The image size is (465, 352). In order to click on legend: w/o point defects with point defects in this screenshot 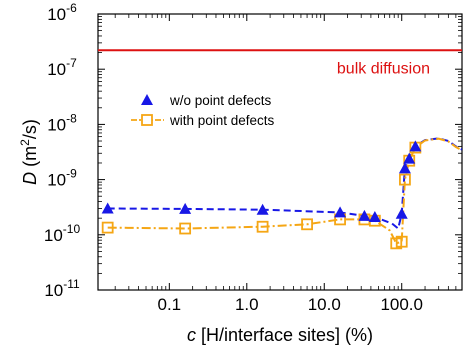, I will do `click(203, 110)`.